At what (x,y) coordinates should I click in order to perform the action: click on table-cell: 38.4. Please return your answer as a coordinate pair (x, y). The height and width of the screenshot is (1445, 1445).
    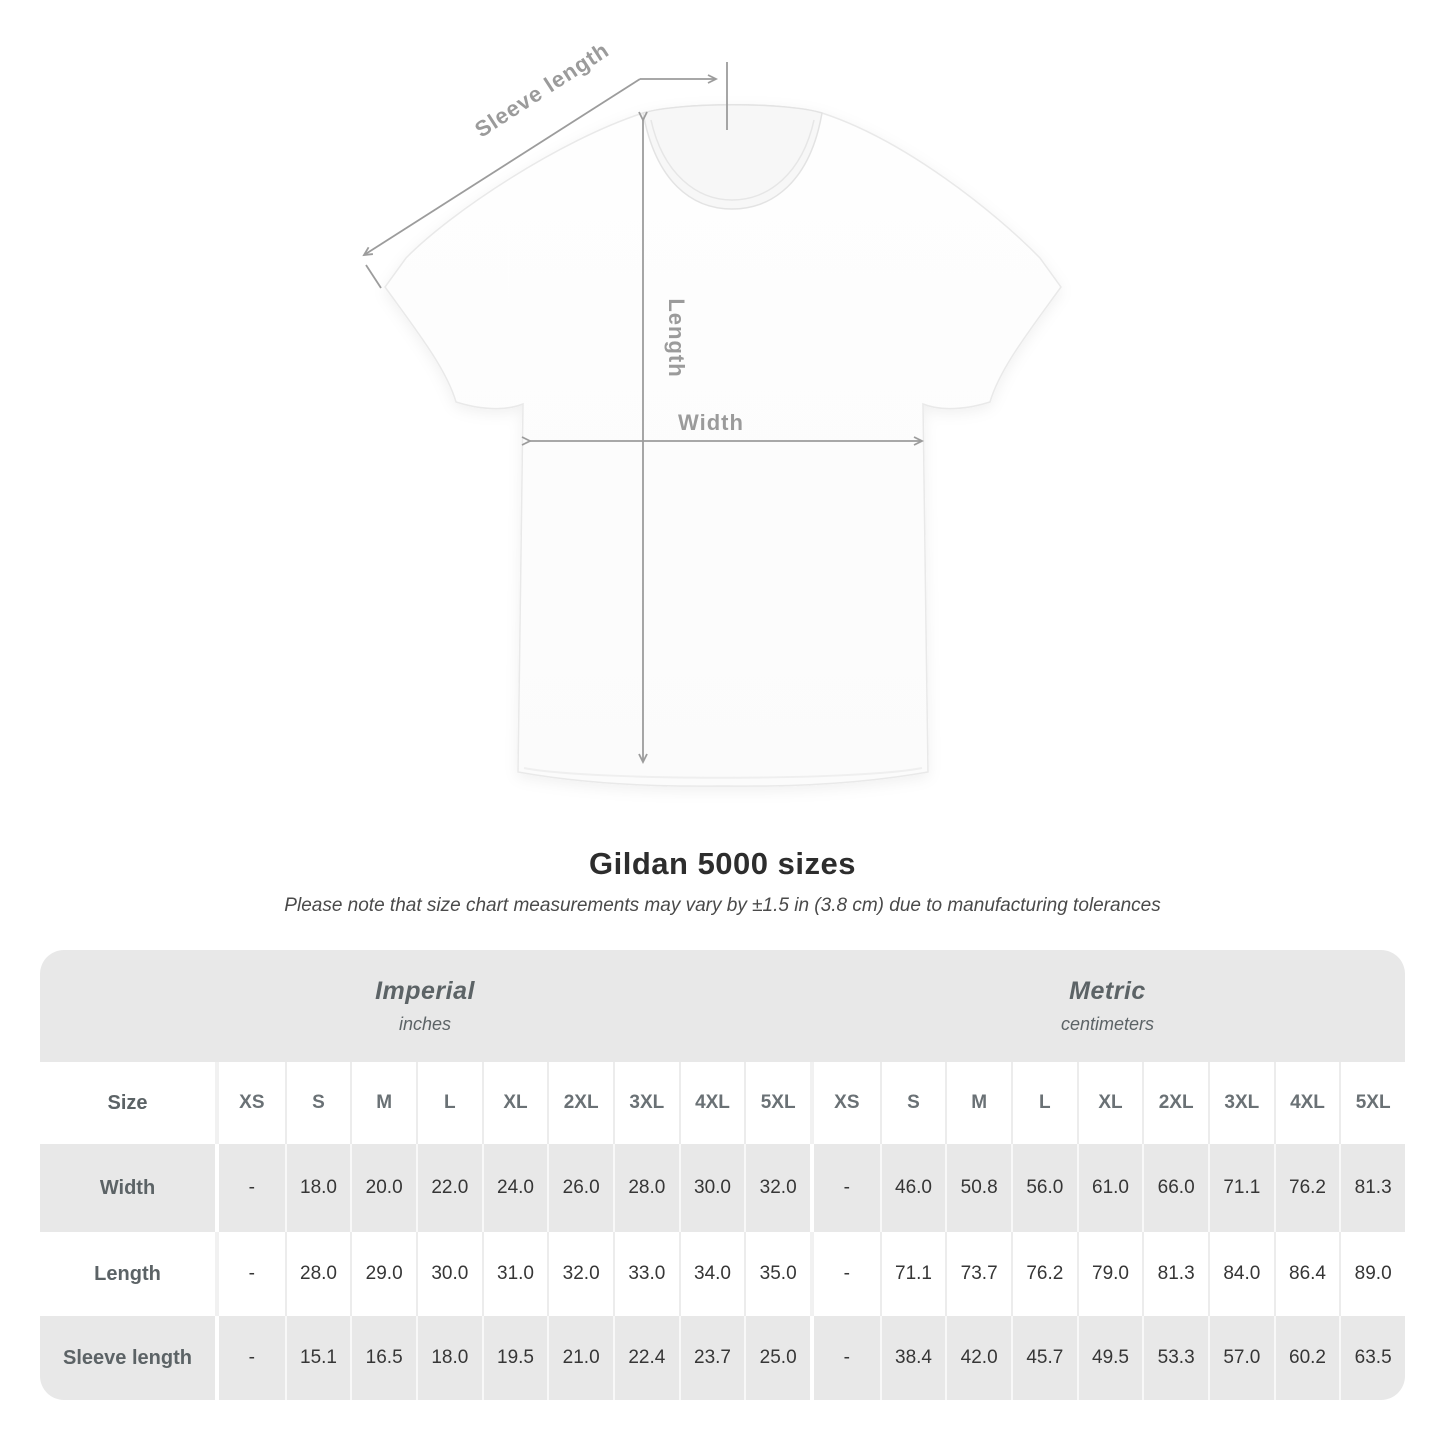
    Looking at the image, I should click on (912, 1358).